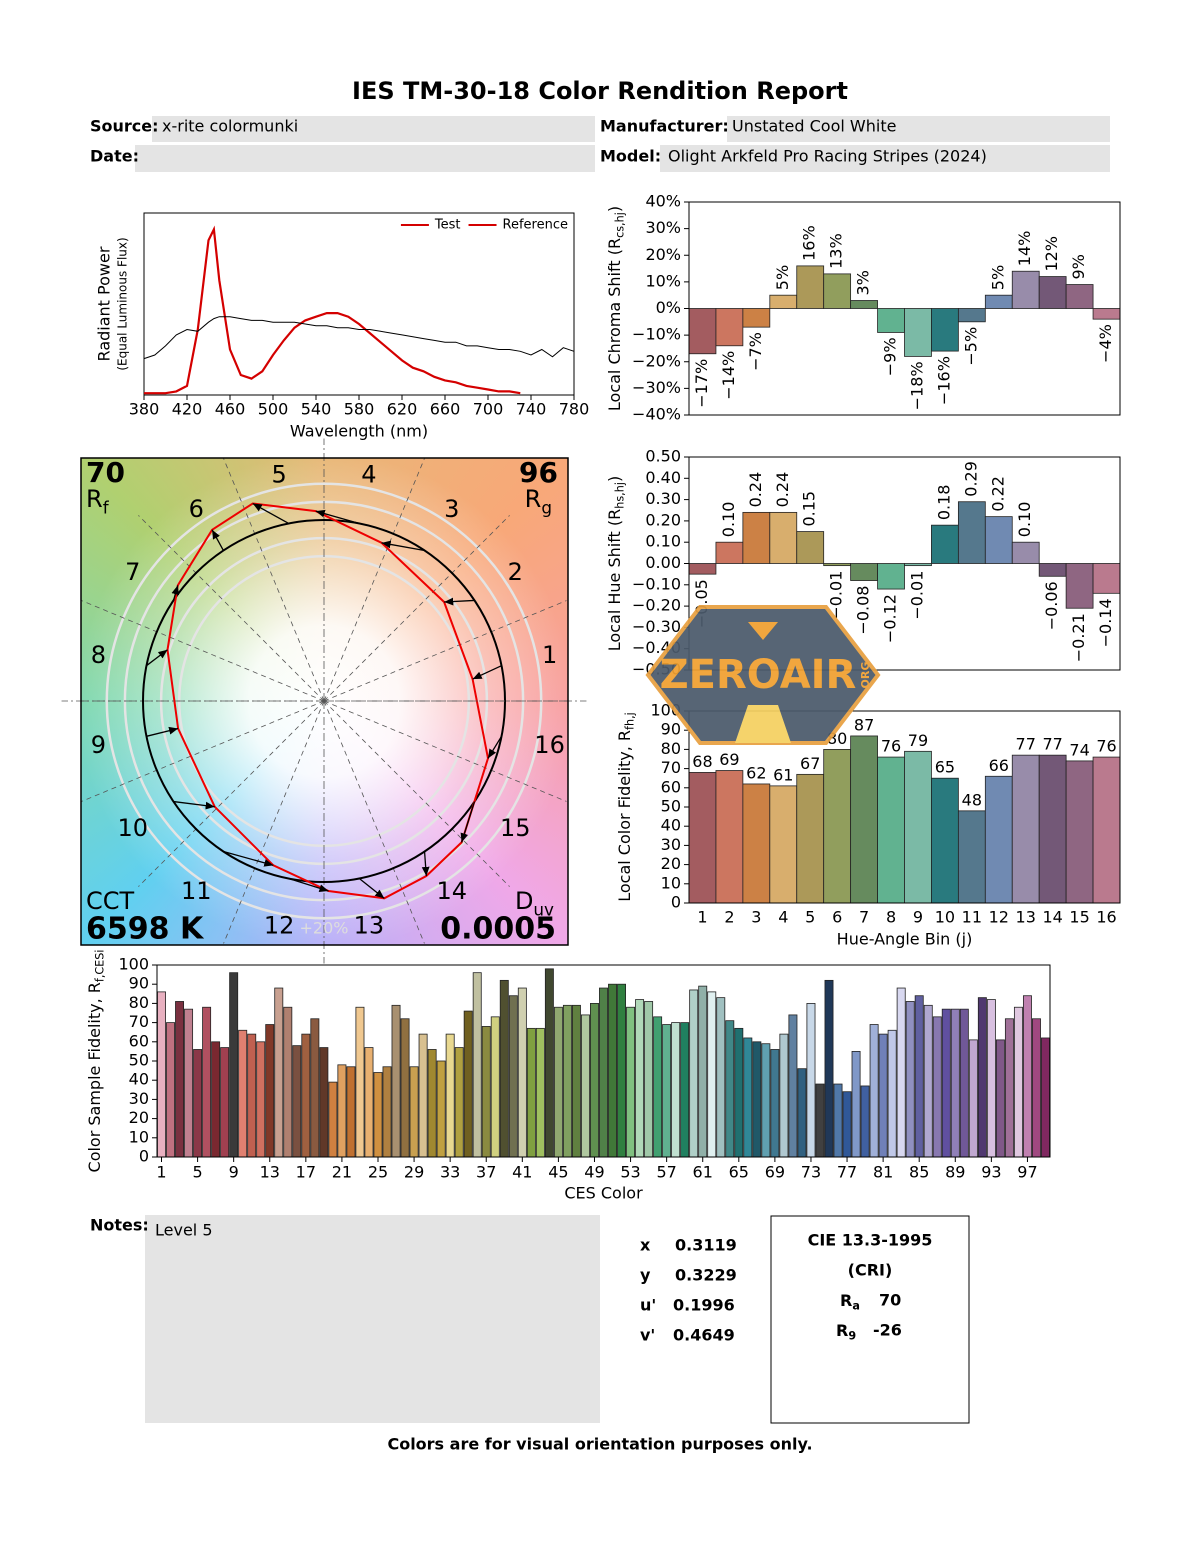 This screenshot has height=1550, width=1200. Describe the element at coordinates (842, 1330) in the screenshot. I see `cri-symbol-part: R` at that location.